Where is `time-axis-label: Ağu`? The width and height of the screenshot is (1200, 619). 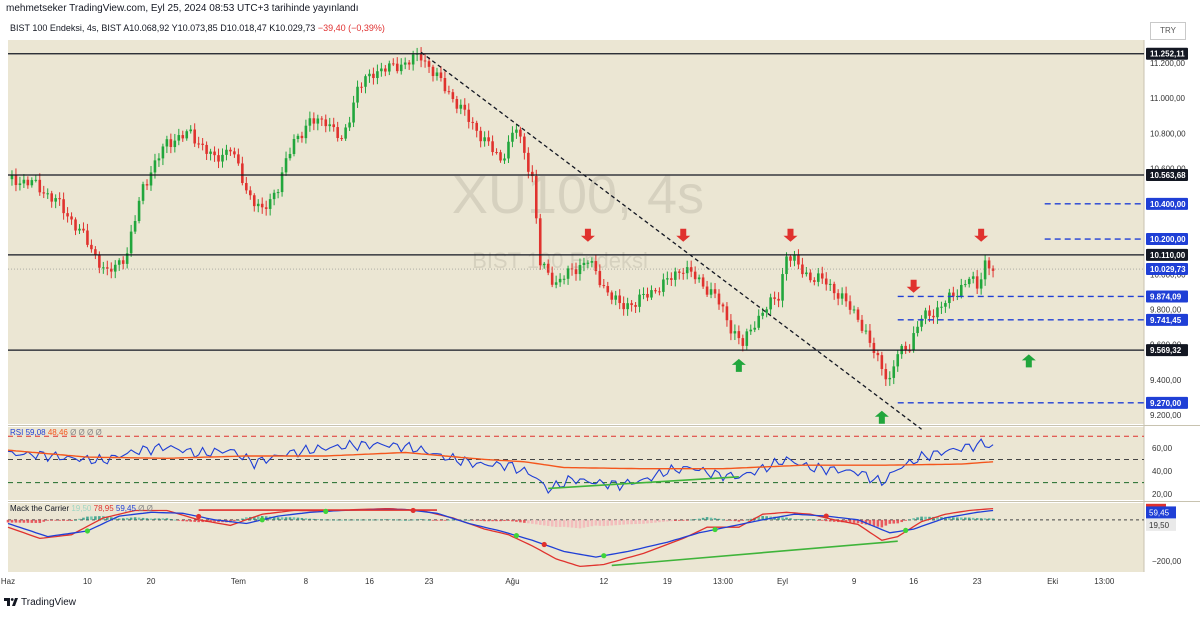
time-axis-label: Ağu is located at coordinates (512, 581).